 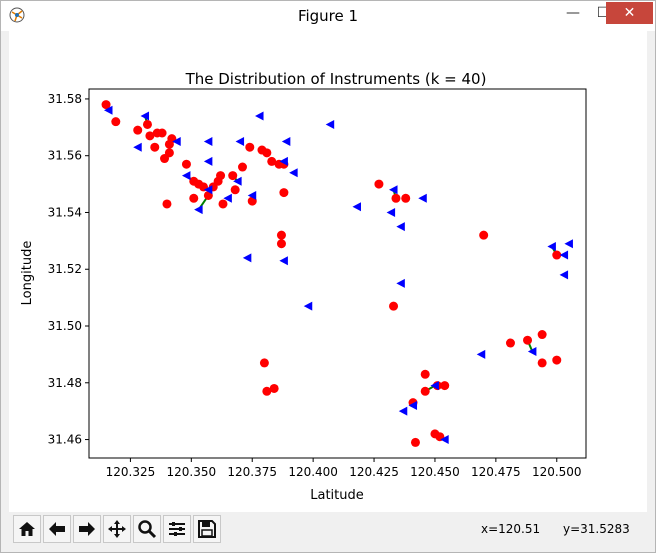 What do you see at coordinates (629, 13) in the screenshot?
I see `close-button: ✕` at bounding box center [629, 13].